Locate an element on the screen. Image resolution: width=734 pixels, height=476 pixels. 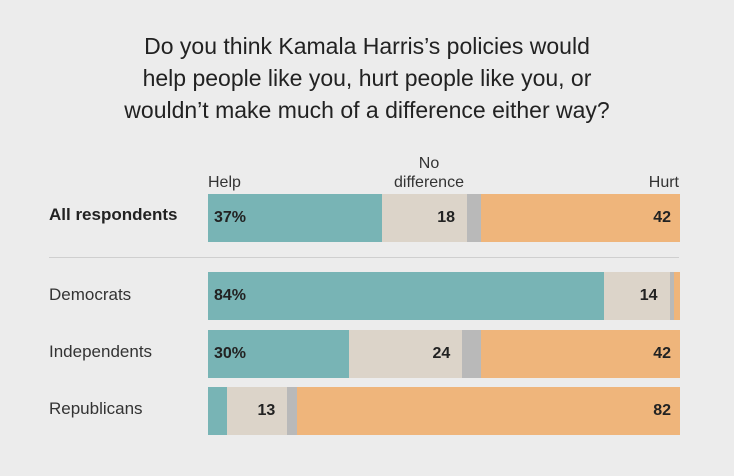
bar-republicans: 13 82 is located at coordinates (444, 411).